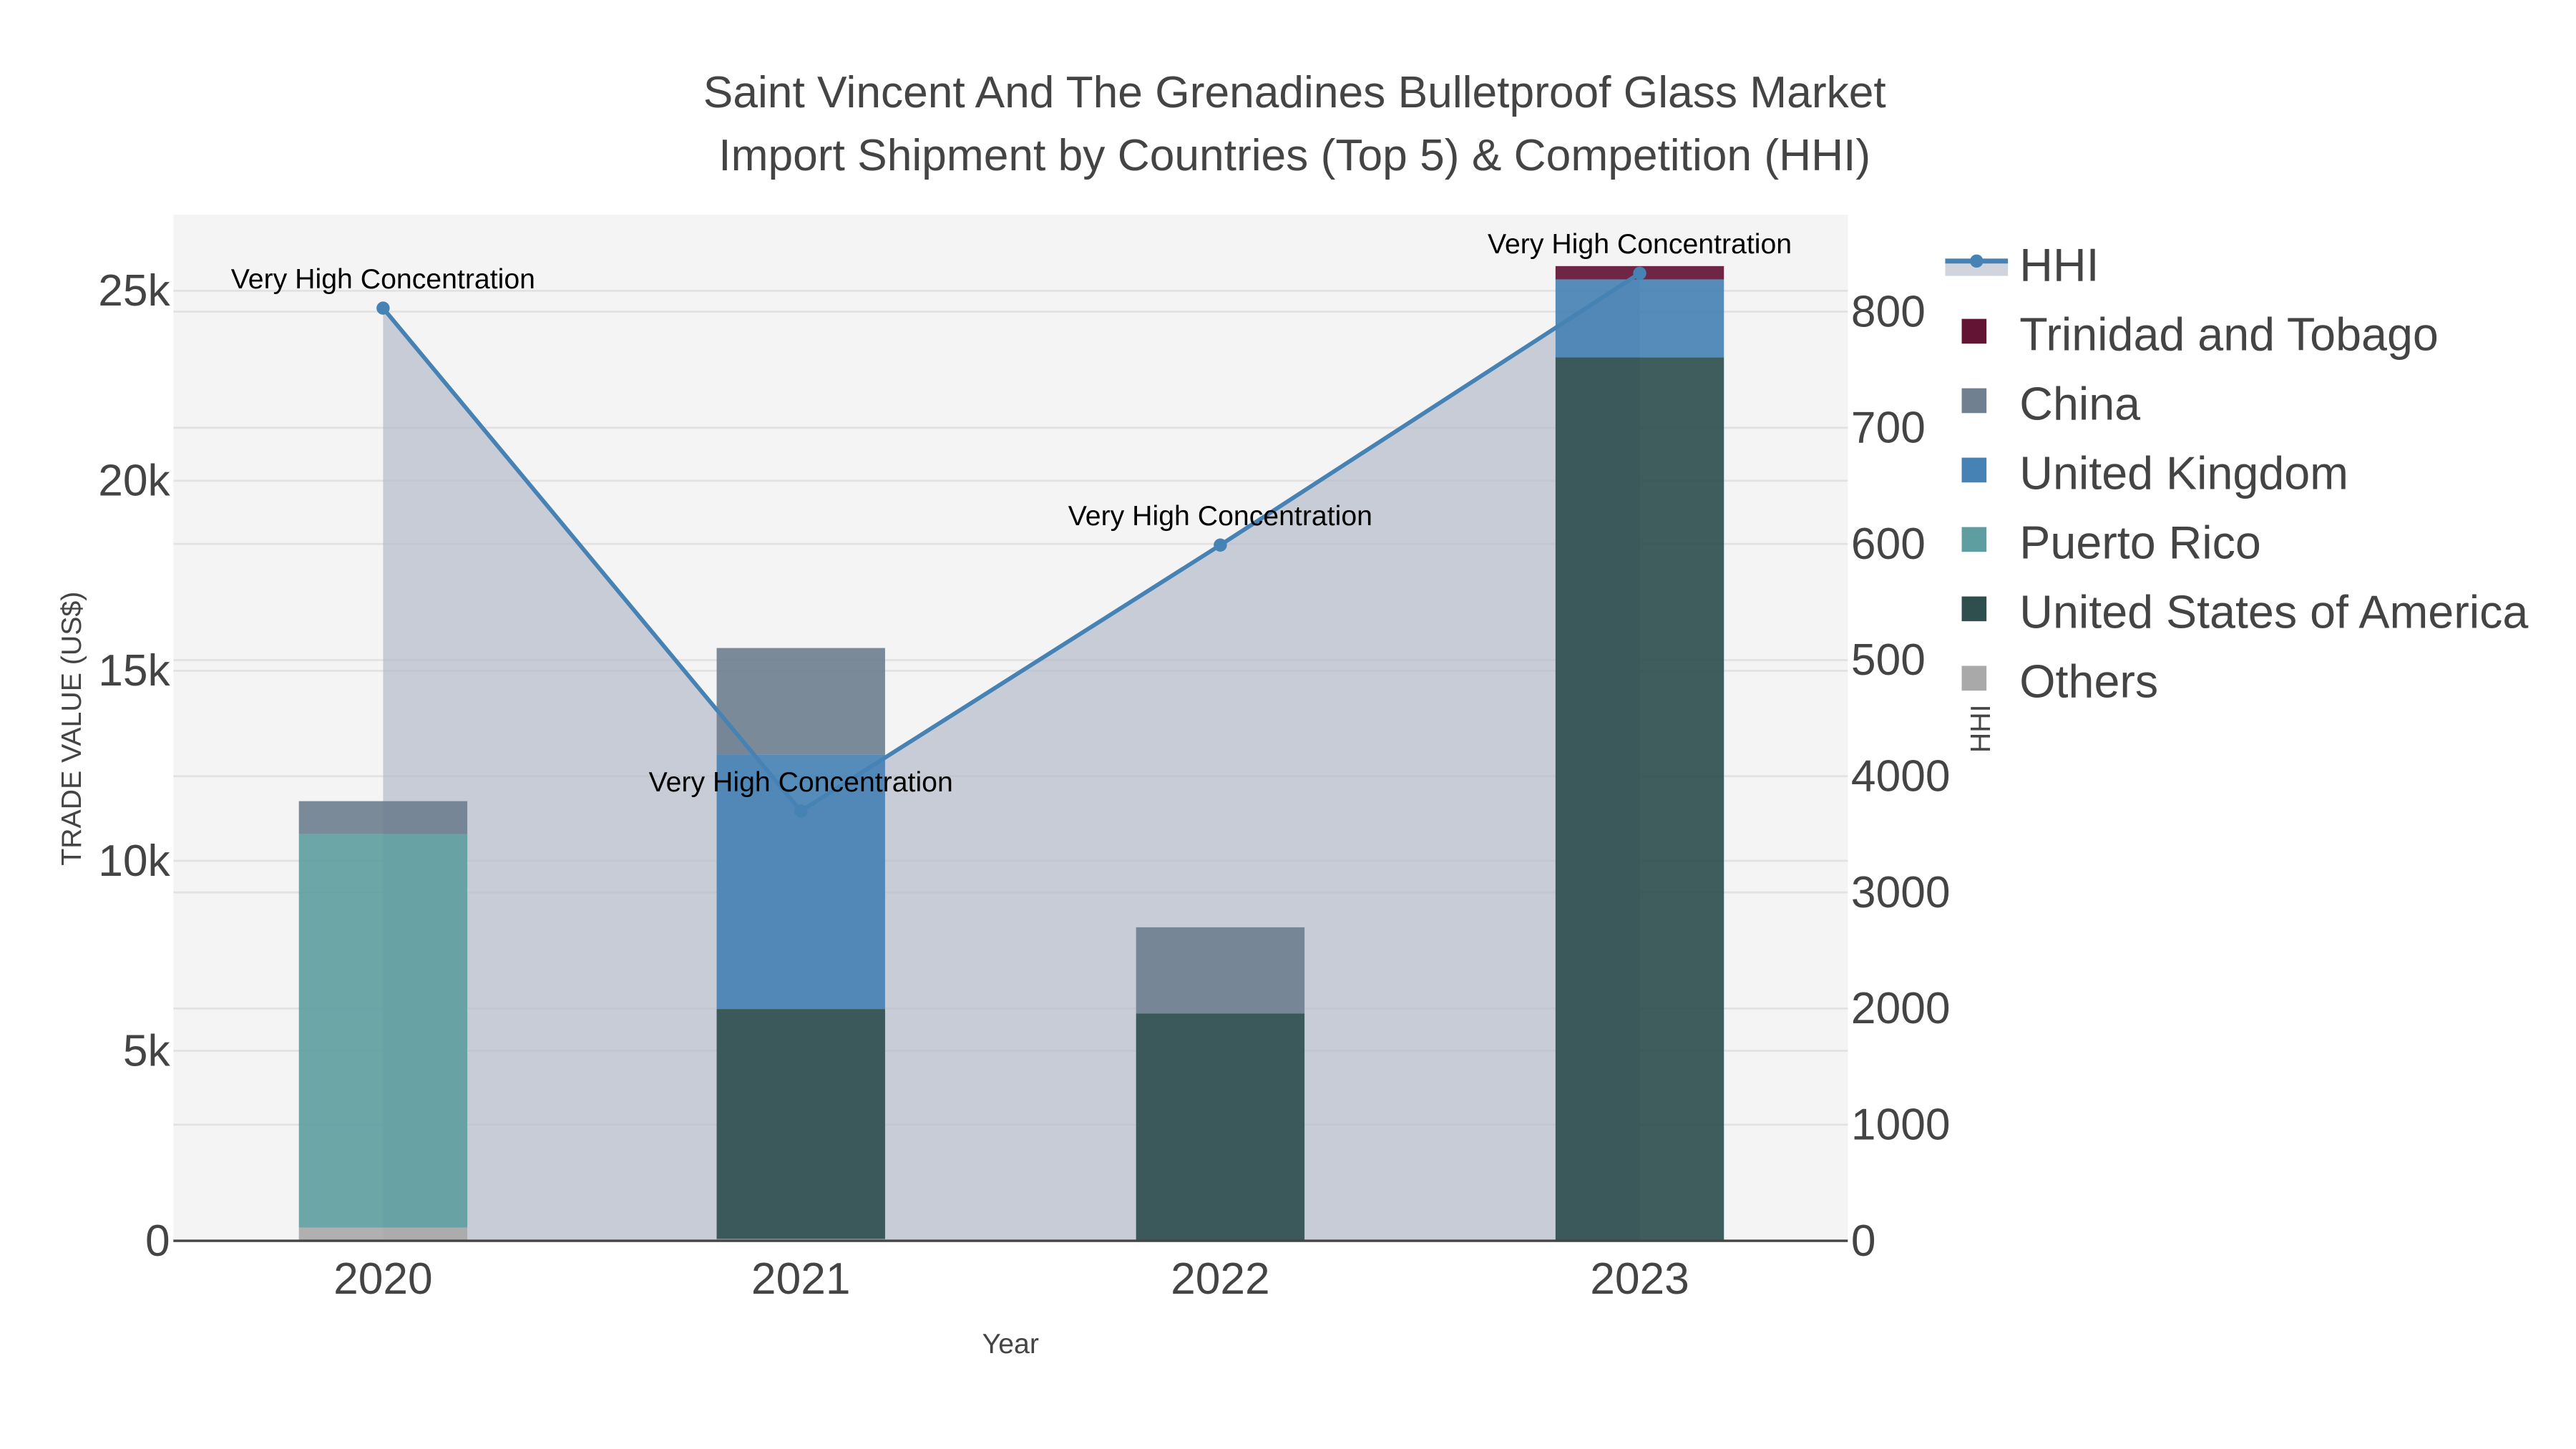  What do you see at coordinates (1901, 1008) in the screenshot?
I see `svg-text: 2000` at bounding box center [1901, 1008].